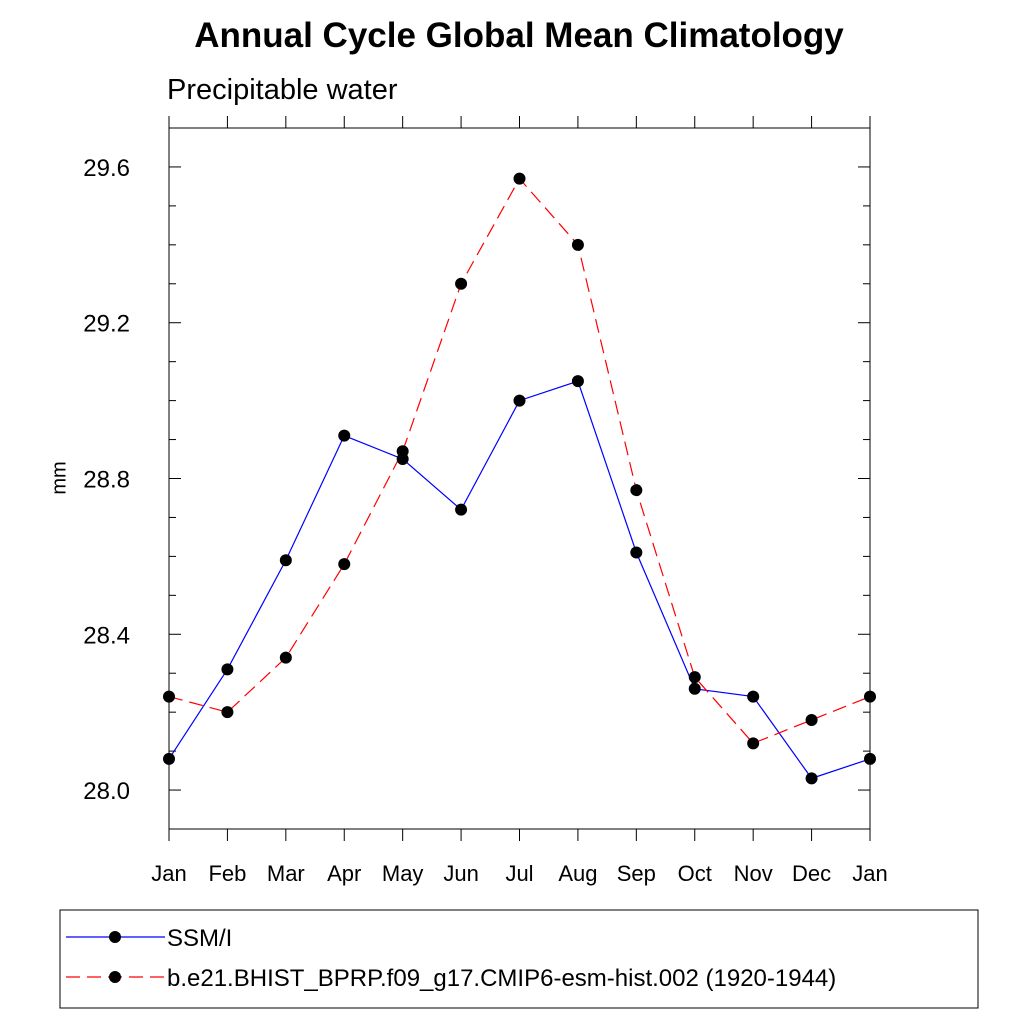 The image size is (1024, 1024). What do you see at coordinates (636, 873) in the screenshot?
I see `x-tick-label: Sep` at bounding box center [636, 873].